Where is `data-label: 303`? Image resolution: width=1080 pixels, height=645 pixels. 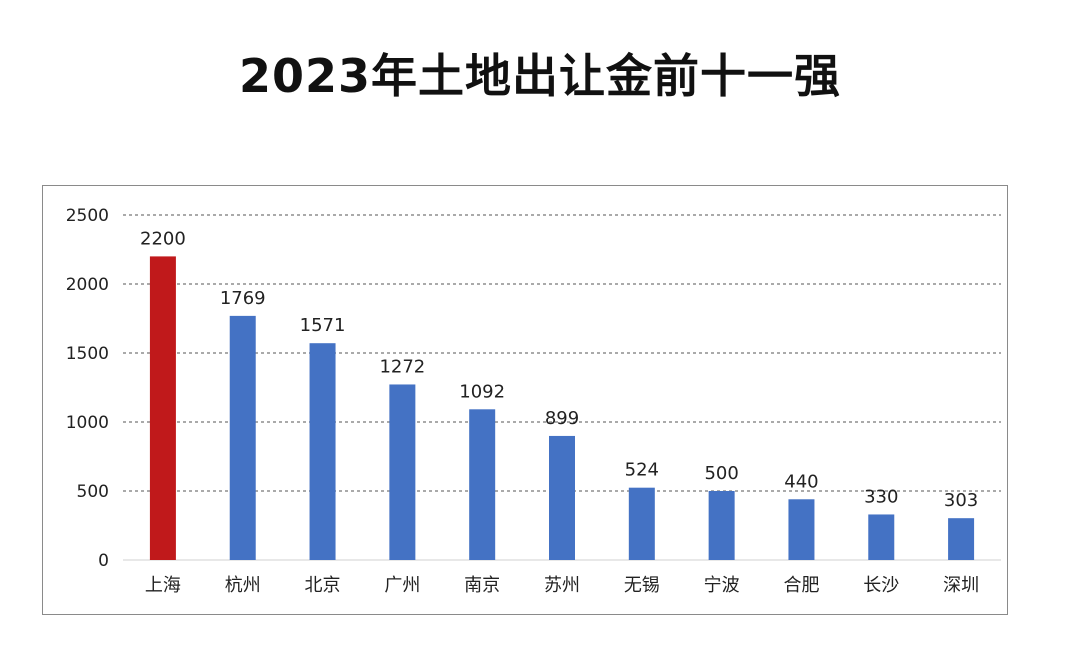 data-label: 303 is located at coordinates (961, 500).